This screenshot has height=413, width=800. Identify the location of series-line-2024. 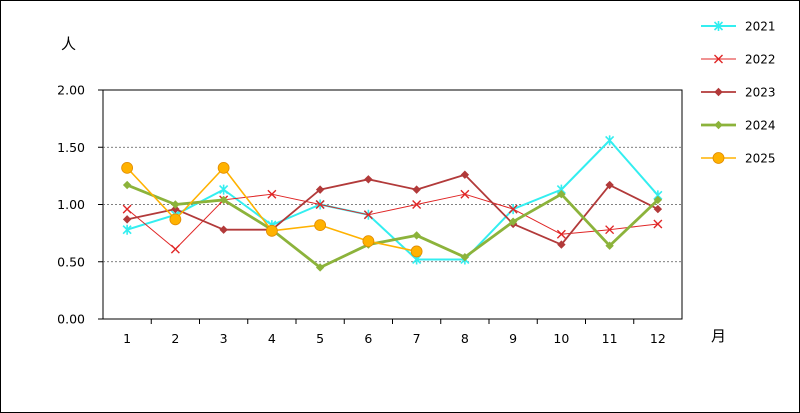
(392, 226).